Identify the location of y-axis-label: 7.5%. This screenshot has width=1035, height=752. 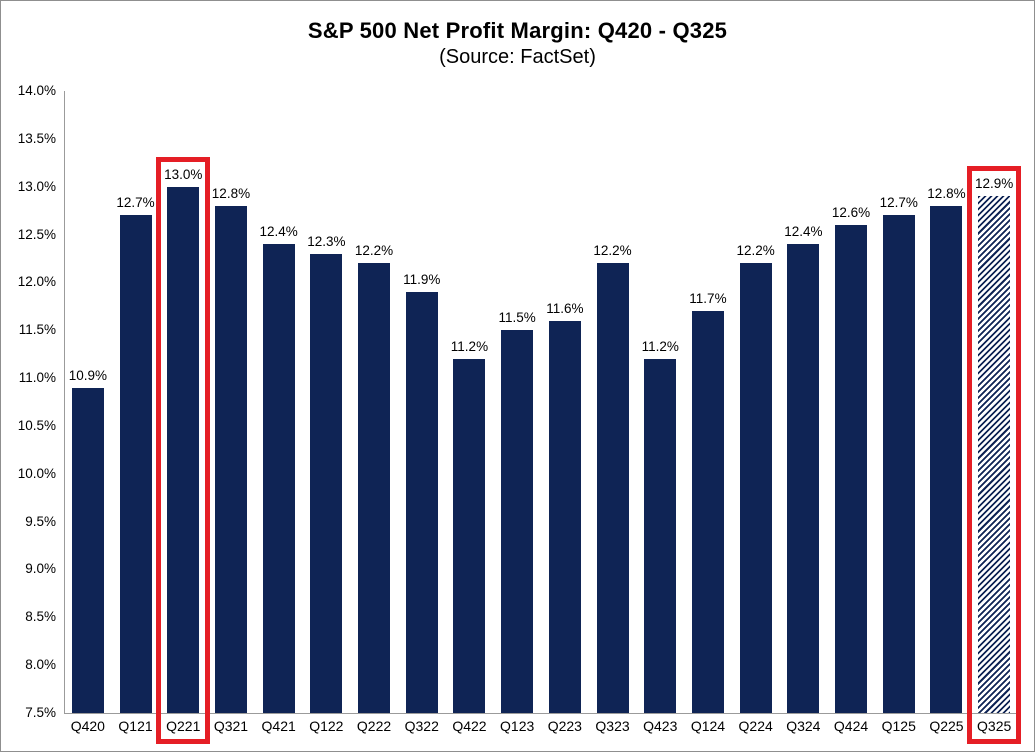
(40, 712).